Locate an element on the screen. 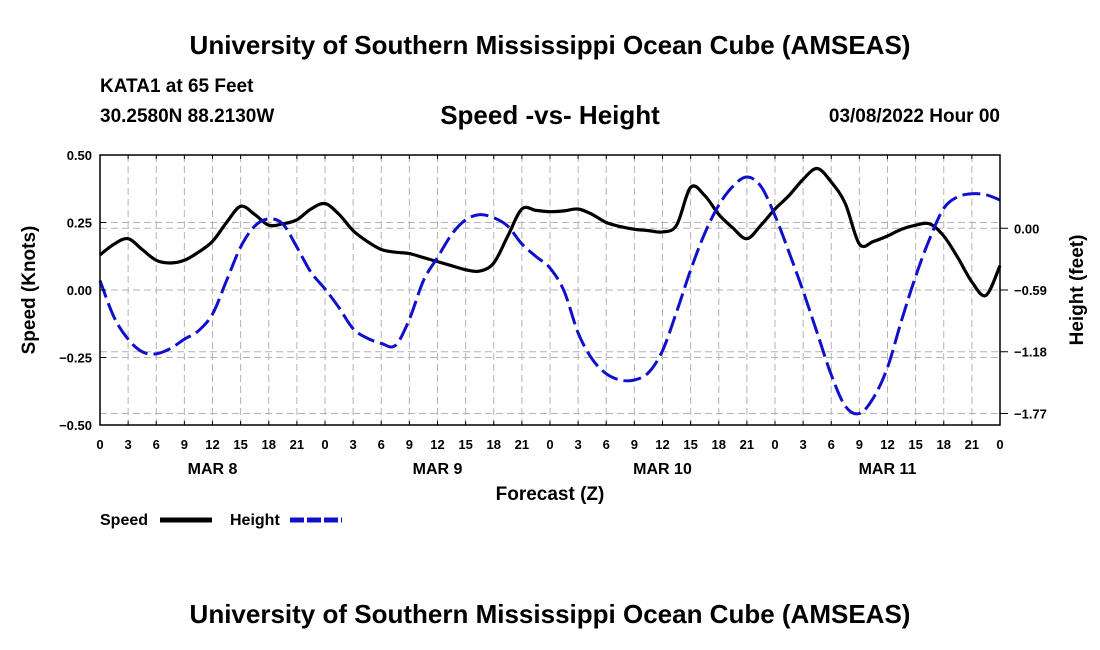 The image size is (1100, 650). y-tick-label: 0.00 is located at coordinates (79, 290).